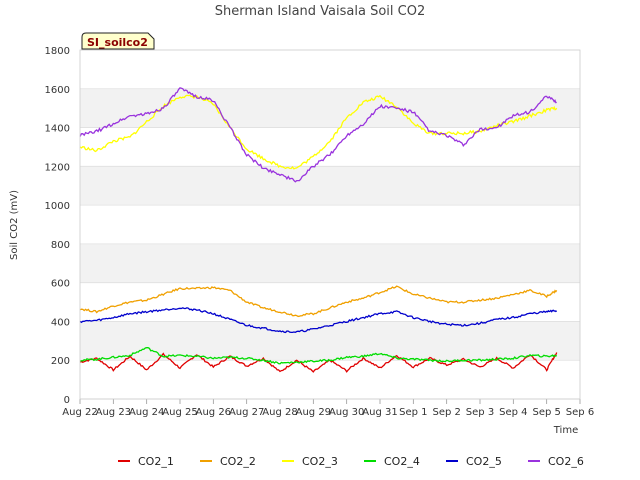 The image size is (640, 480). Describe the element at coordinates (238, 461) in the screenshot. I see `legend-label: CO2_2` at that location.